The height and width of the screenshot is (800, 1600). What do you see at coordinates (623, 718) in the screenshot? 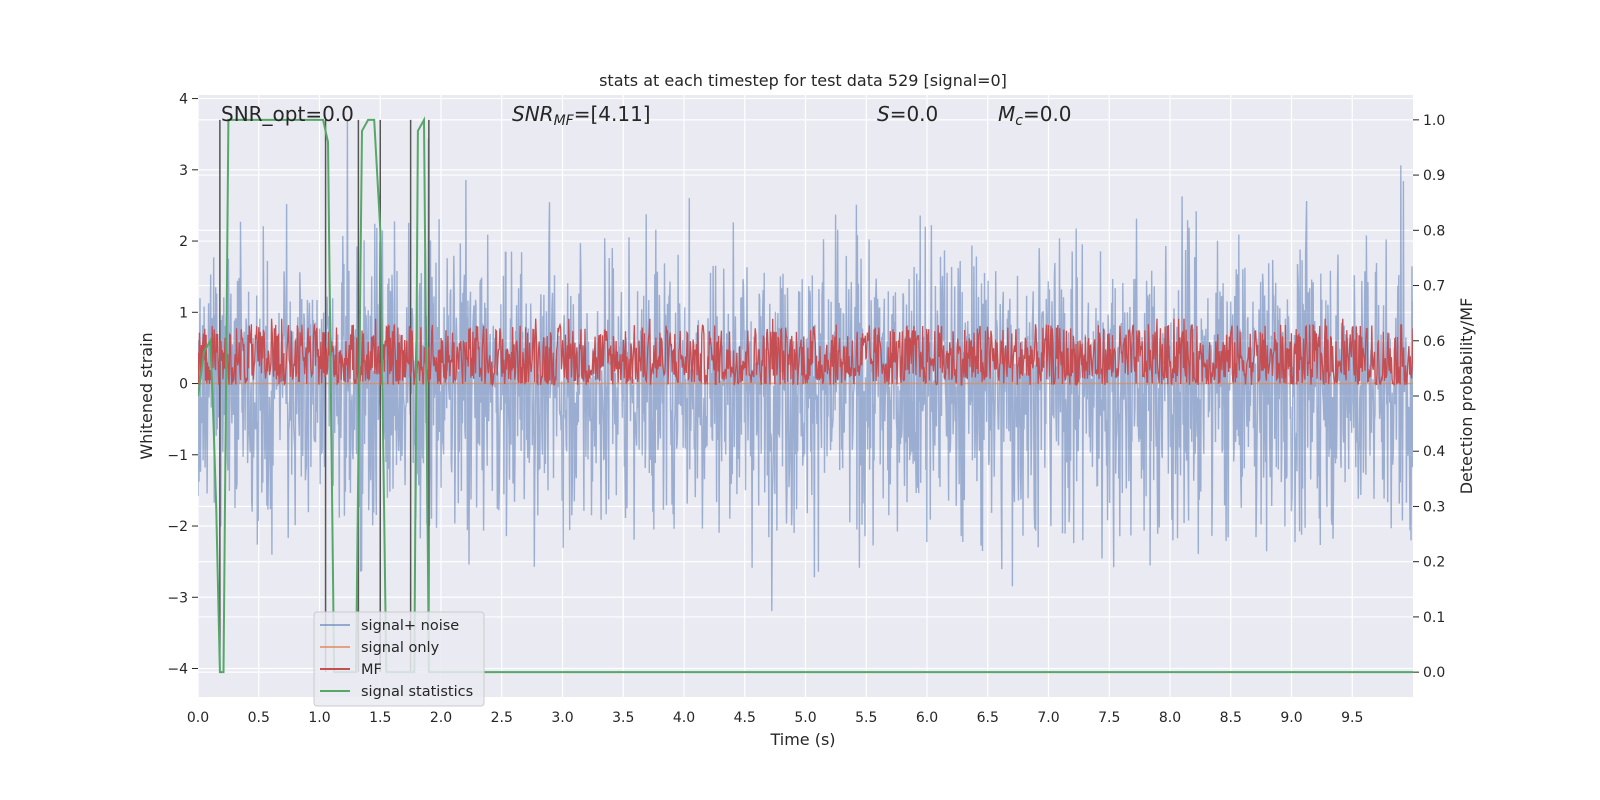
I see `x-tick-label: 3.5` at bounding box center [623, 718].